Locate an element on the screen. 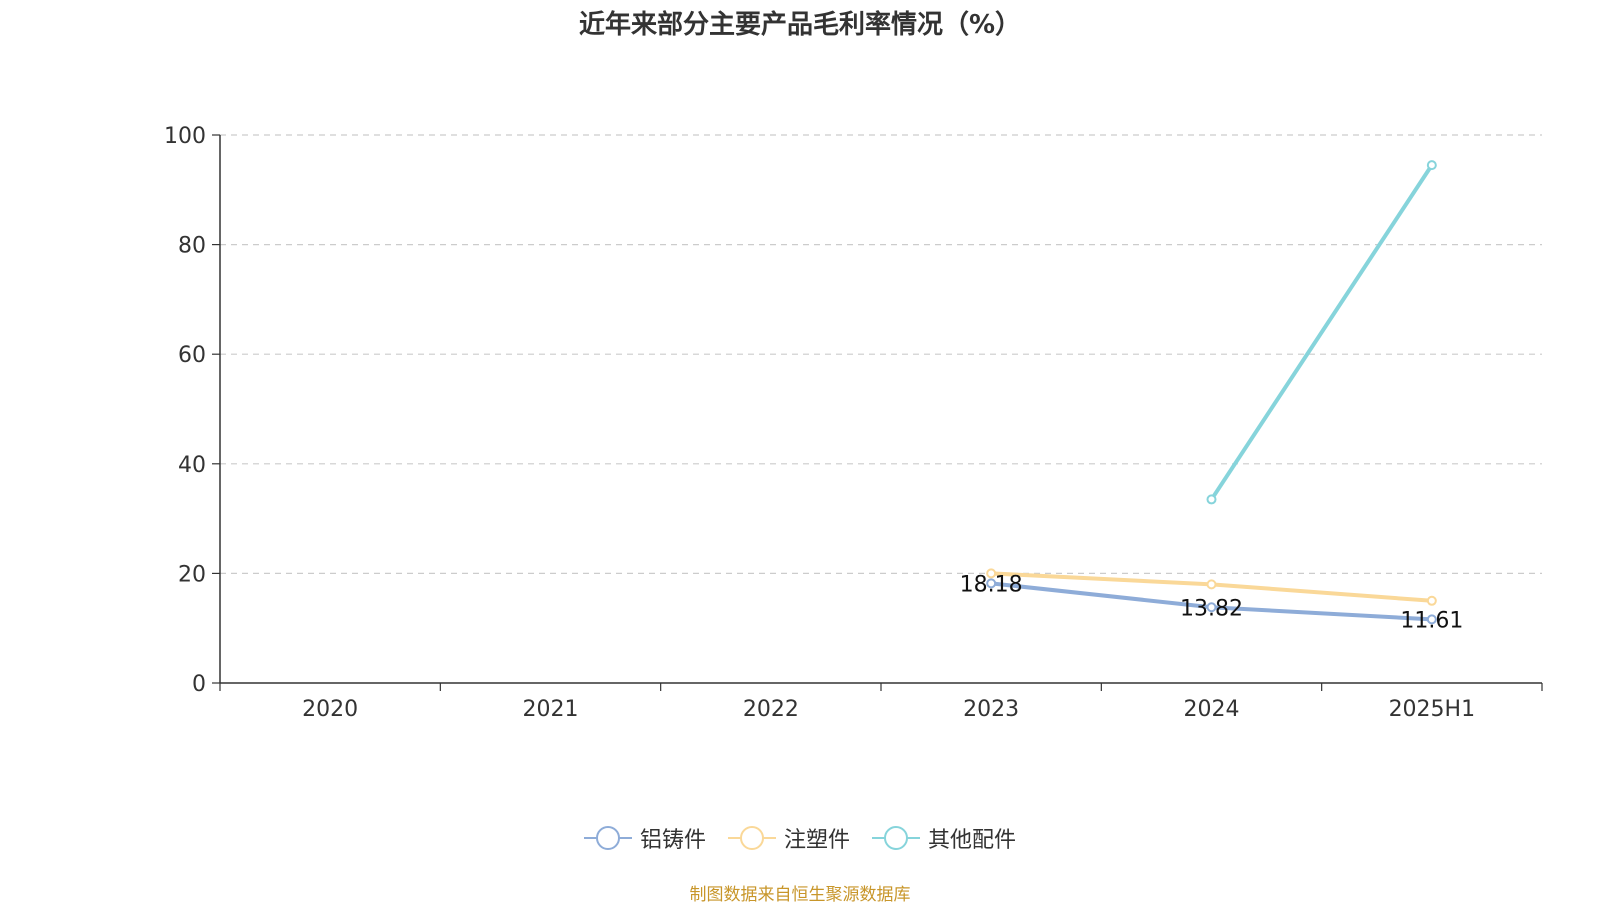 The width and height of the screenshot is (1600, 905). legend-label: 其他配件 is located at coordinates (972, 840).